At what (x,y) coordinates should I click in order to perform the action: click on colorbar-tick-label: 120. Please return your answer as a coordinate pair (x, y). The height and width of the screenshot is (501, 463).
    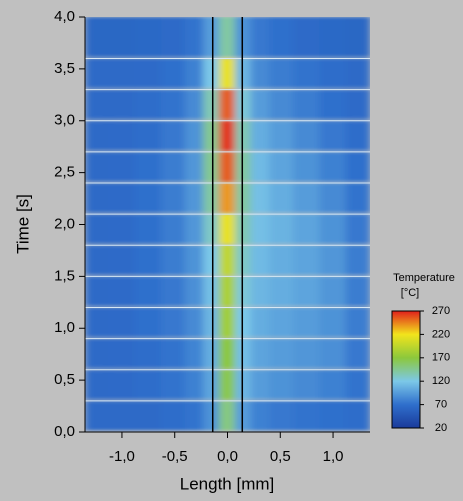
    Looking at the image, I should click on (441, 381).